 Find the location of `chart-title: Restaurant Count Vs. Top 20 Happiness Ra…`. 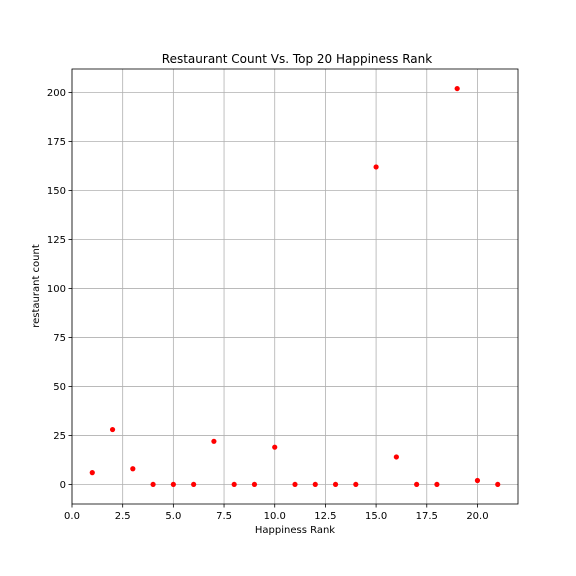

chart-title: Restaurant Count Vs. Top 20 Happiness Ra… is located at coordinates (297, 59).